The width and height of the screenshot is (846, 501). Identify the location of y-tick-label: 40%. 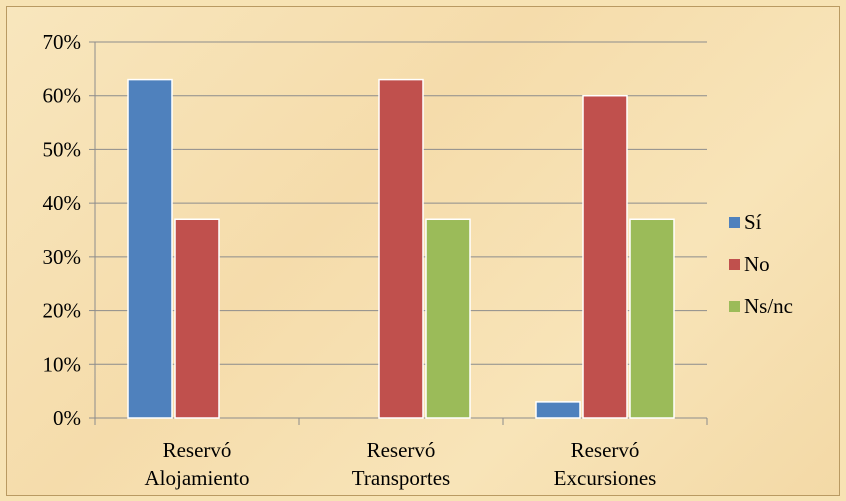
(62, 203).